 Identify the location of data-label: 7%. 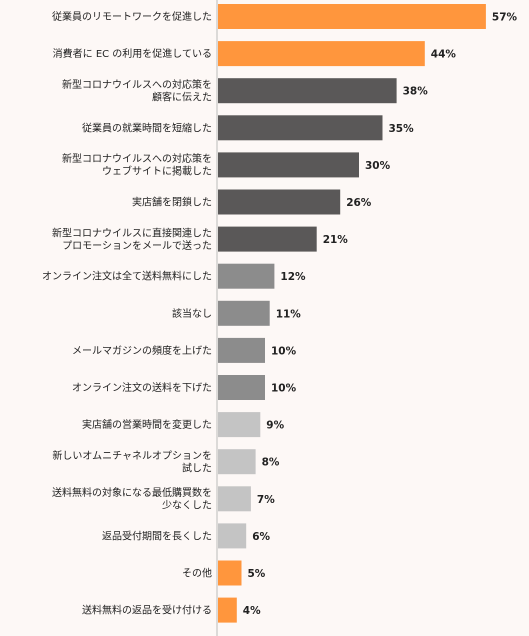
(266, 500).